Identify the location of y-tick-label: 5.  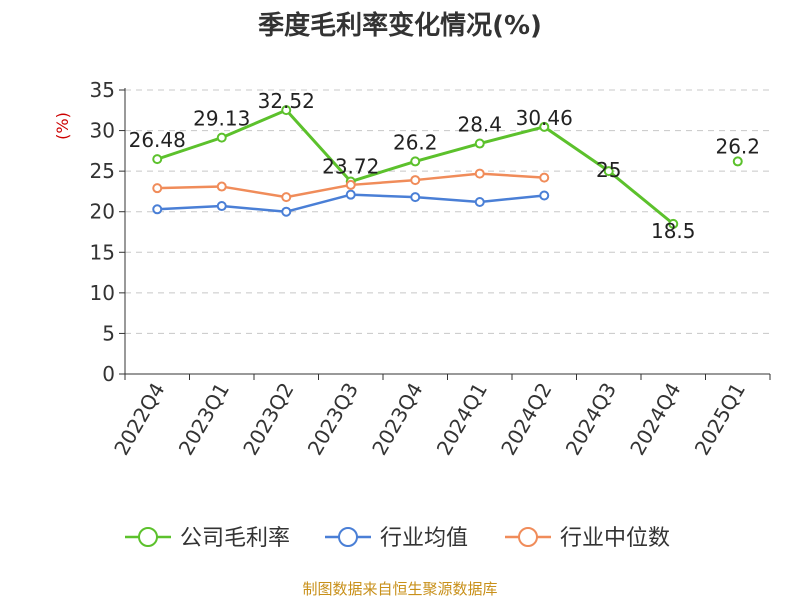
(108, 333).